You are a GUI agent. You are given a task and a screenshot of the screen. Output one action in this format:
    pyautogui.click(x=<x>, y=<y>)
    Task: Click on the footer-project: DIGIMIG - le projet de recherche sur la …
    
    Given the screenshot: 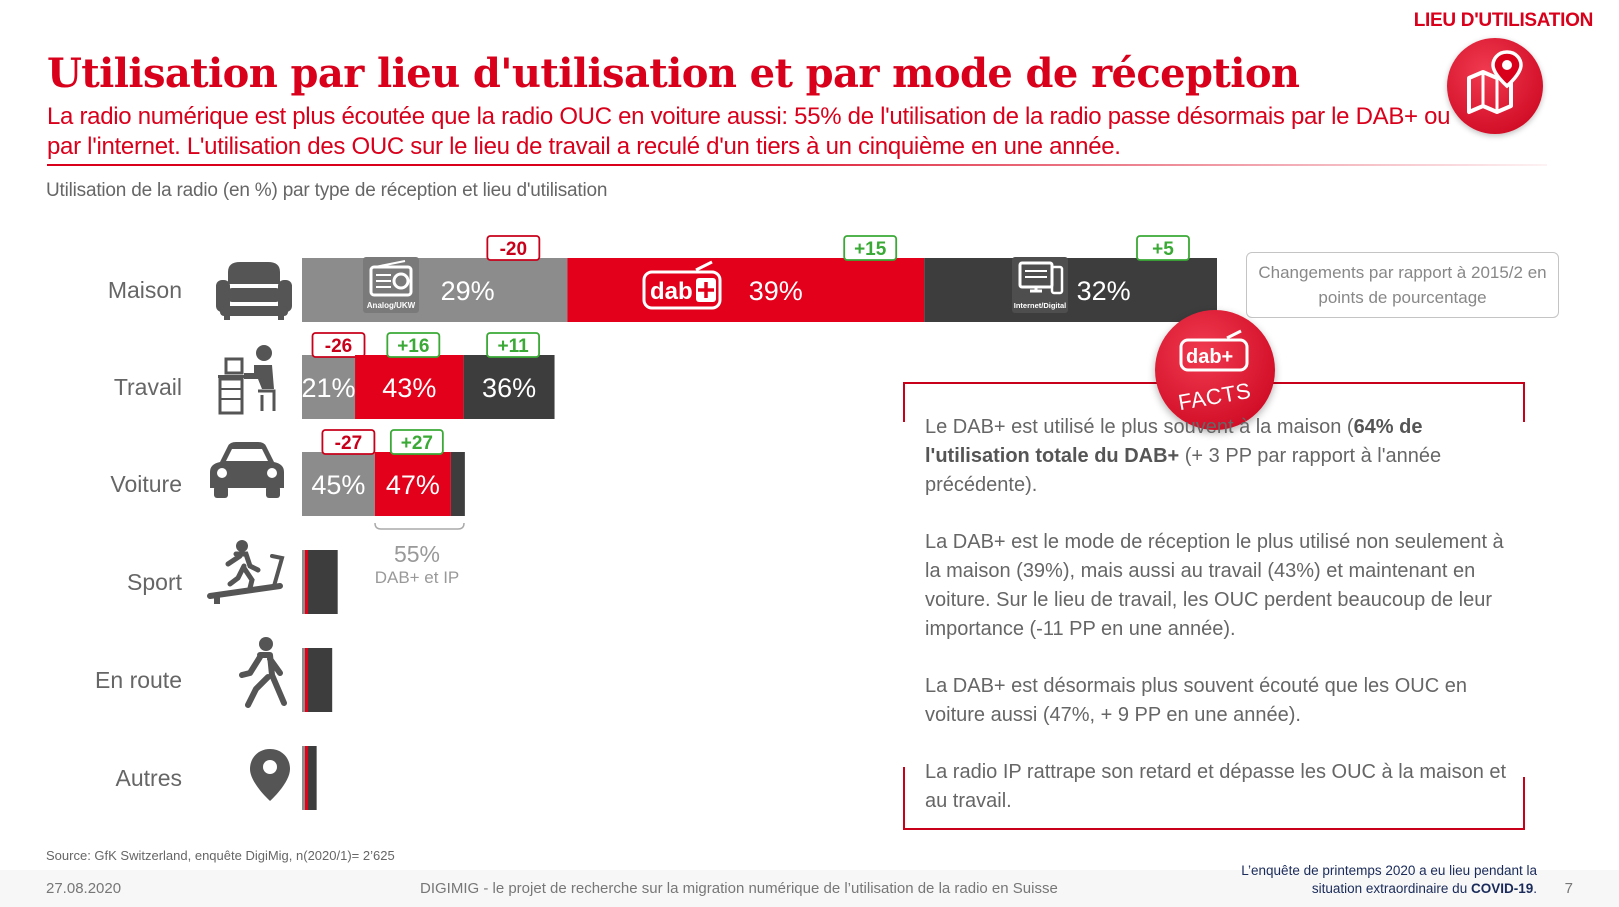 What is the action you would take?
    pyautogui.click(x=739, y=888)
    